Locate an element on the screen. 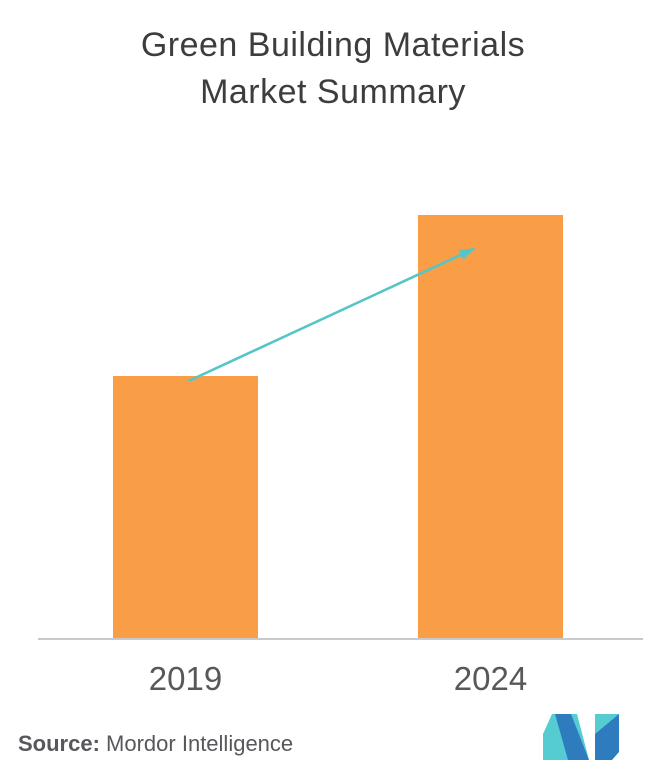  source-attribution: Source: Mordor Intelligence is located at coordinates (155, 744).